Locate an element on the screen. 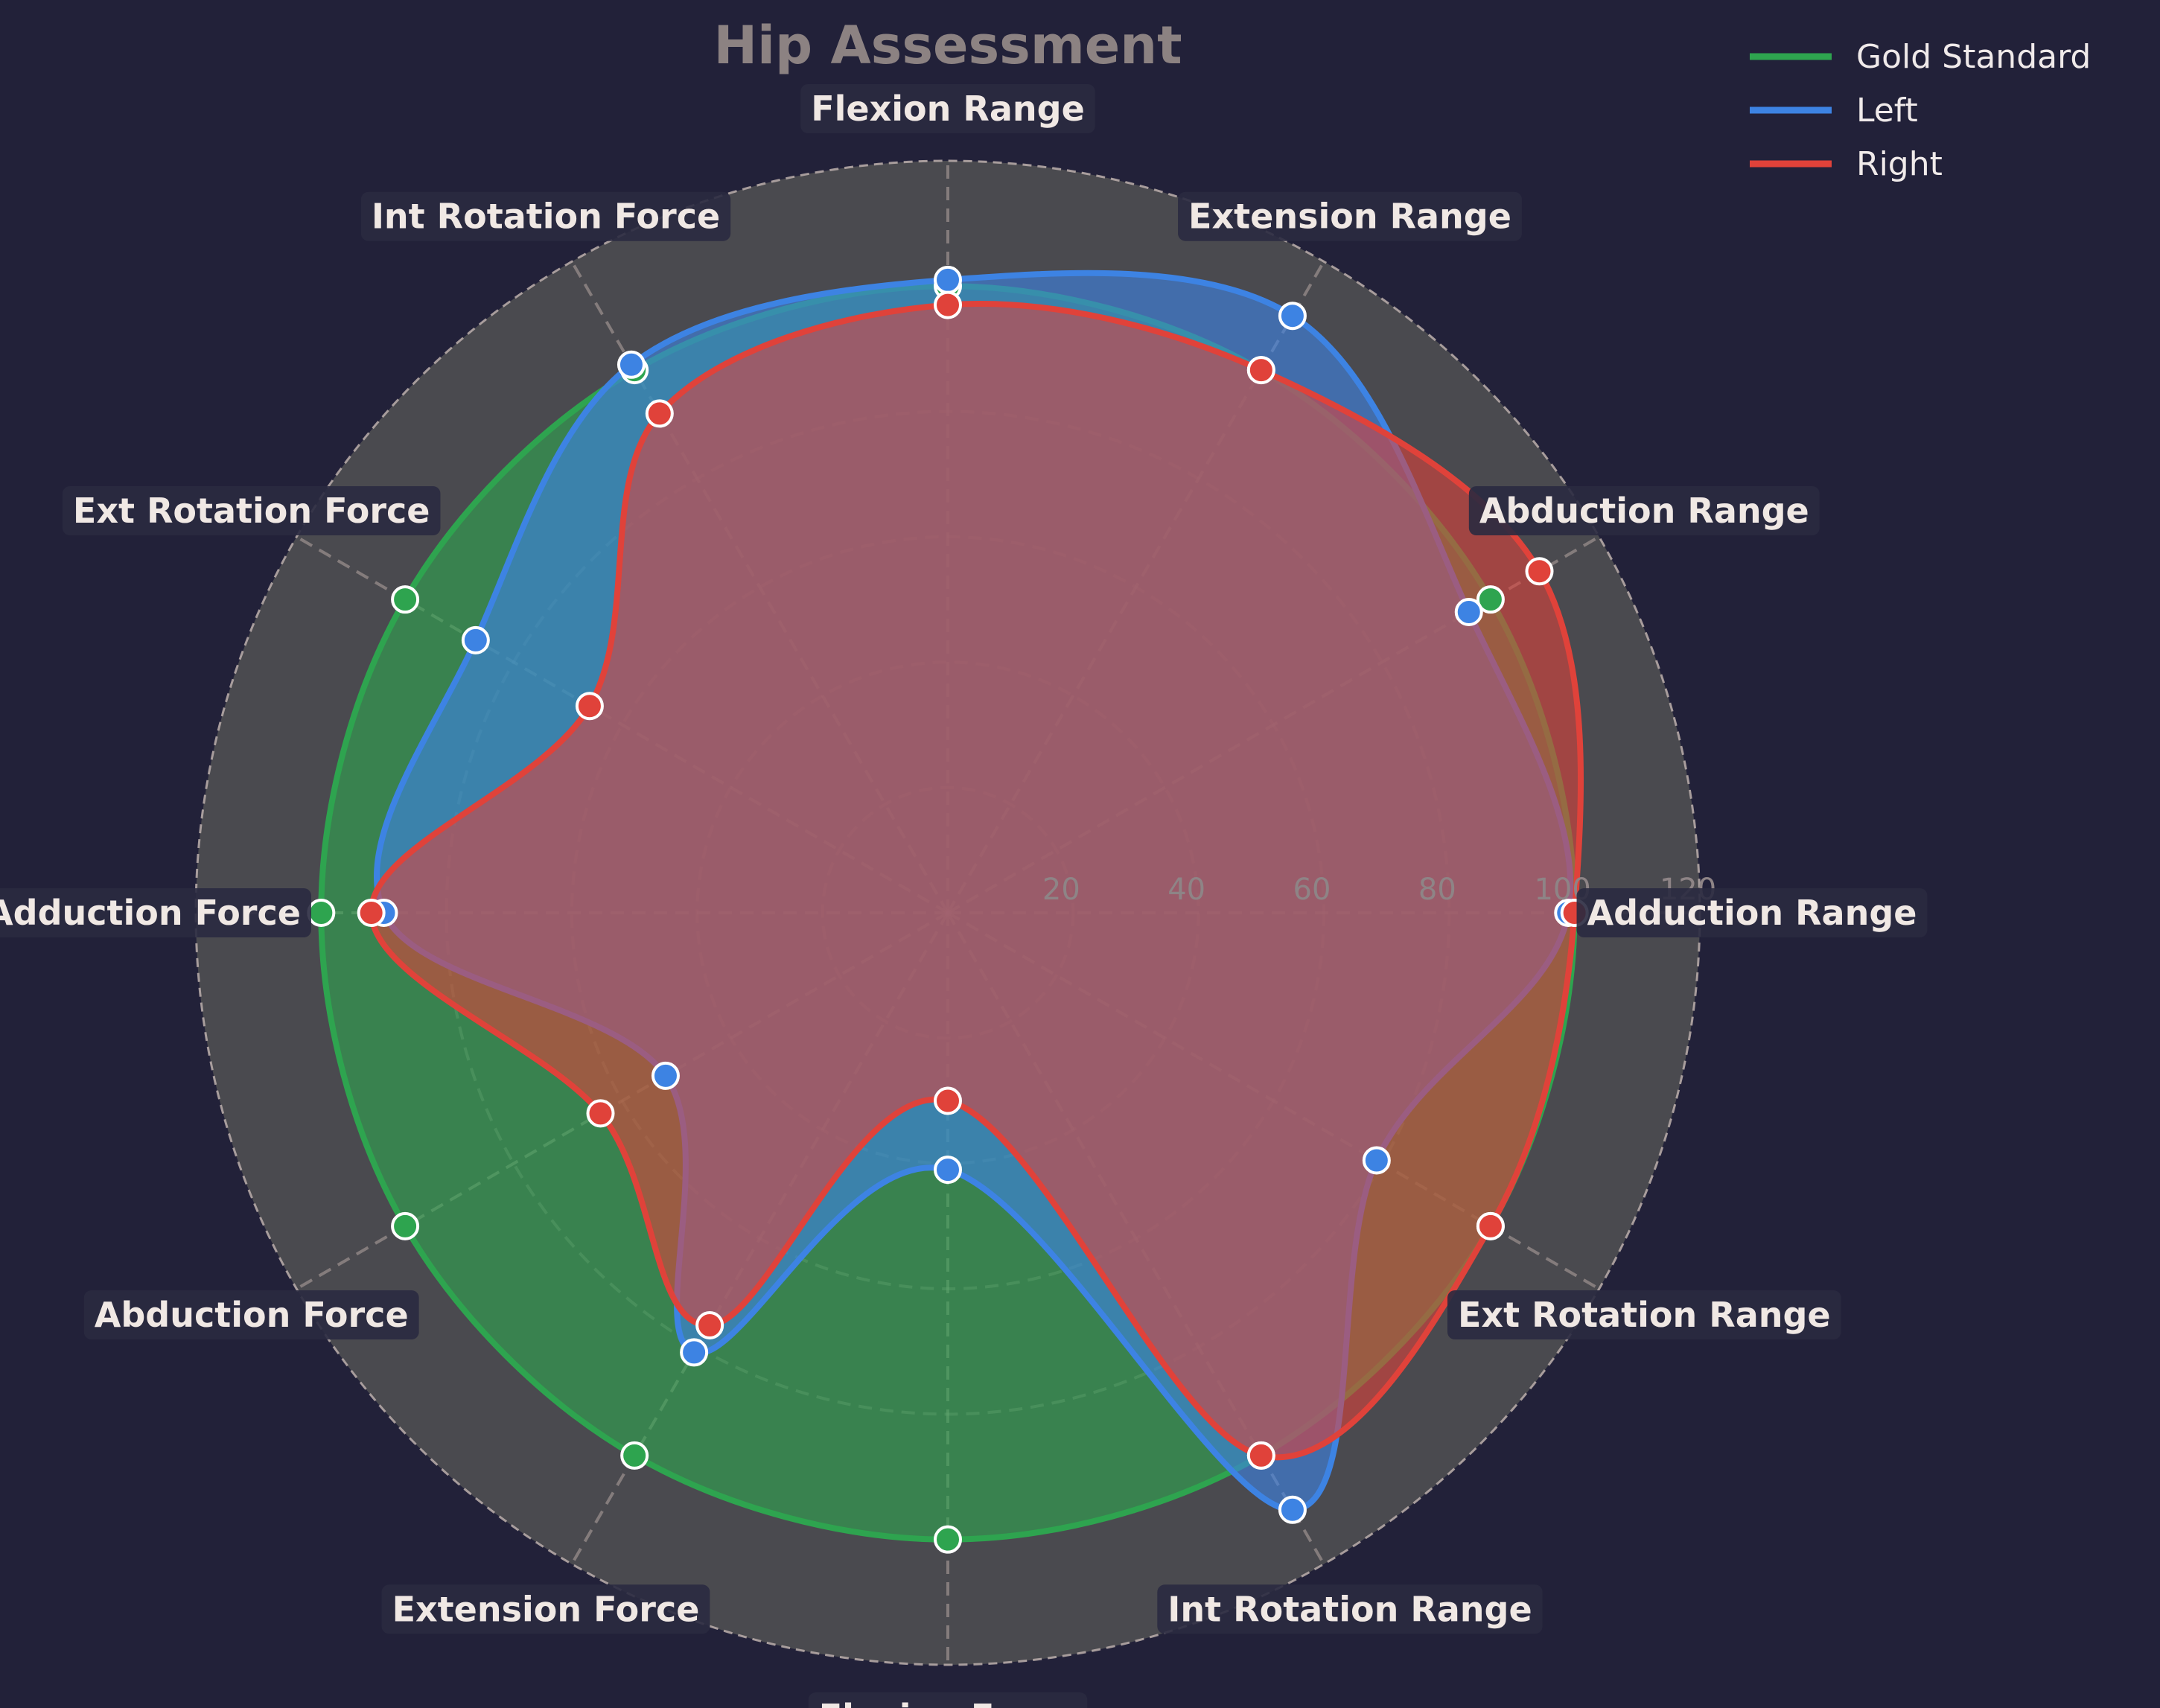 The width and height of the screenshot is (2160, 1708). axis-label-text: Int Rotation Force is located at coordinates (546, 217).